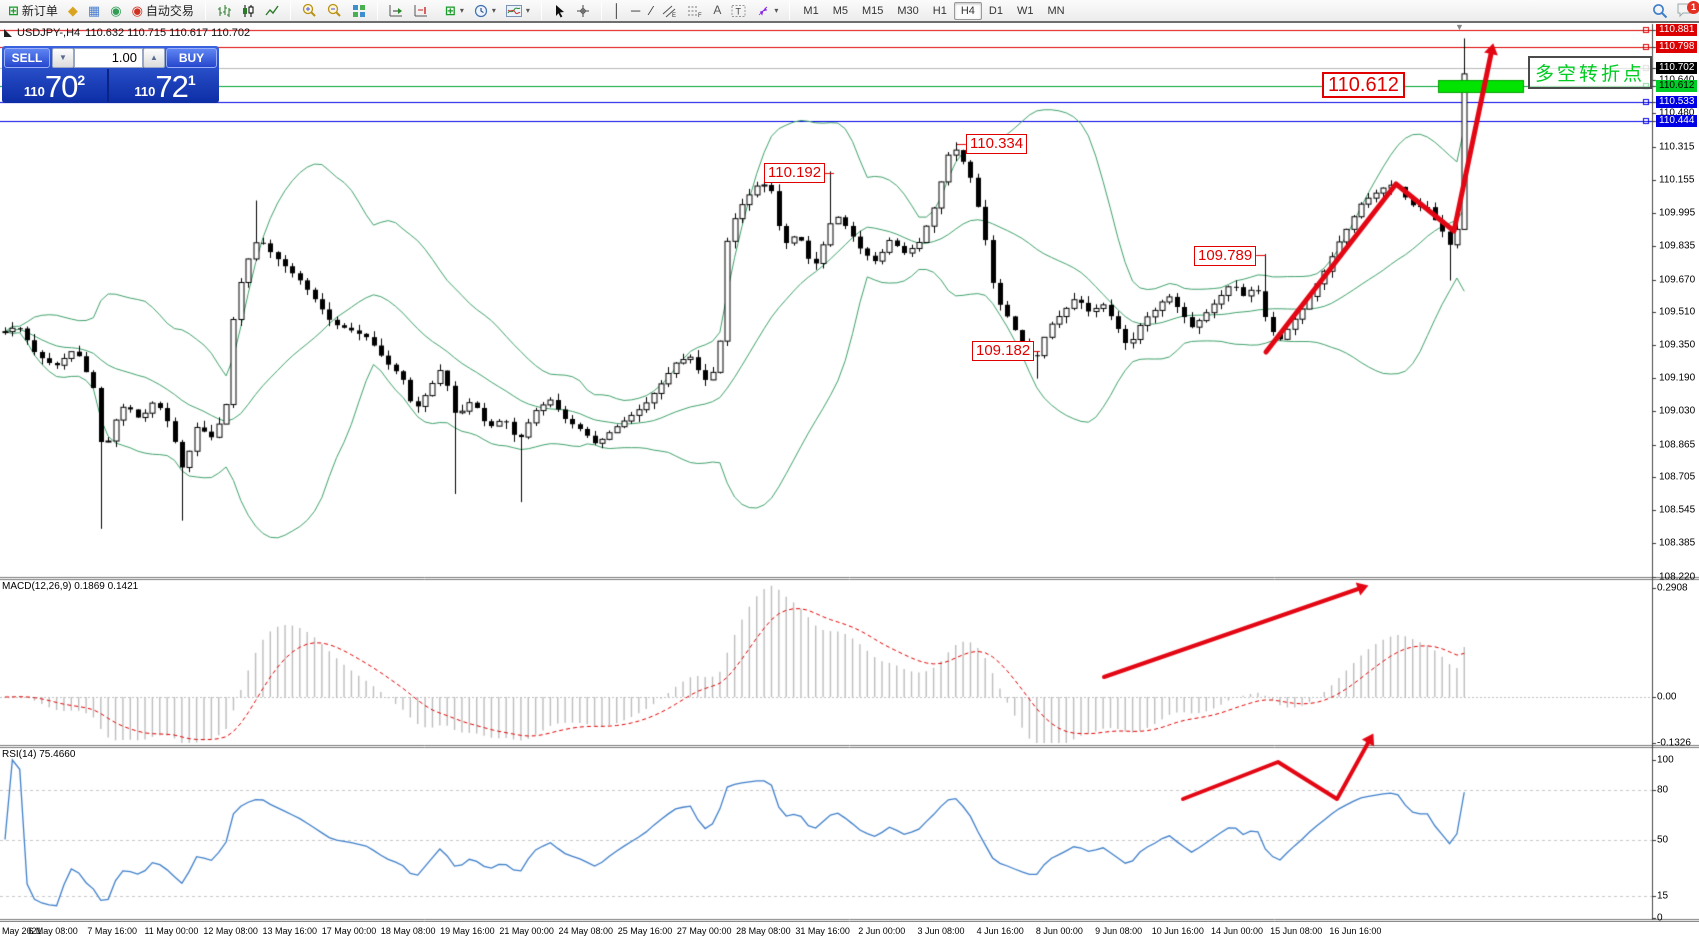 The height and width of the screenshot is (939, 1699). I want to click on rsi-tick: 80, so click(1663, 790).